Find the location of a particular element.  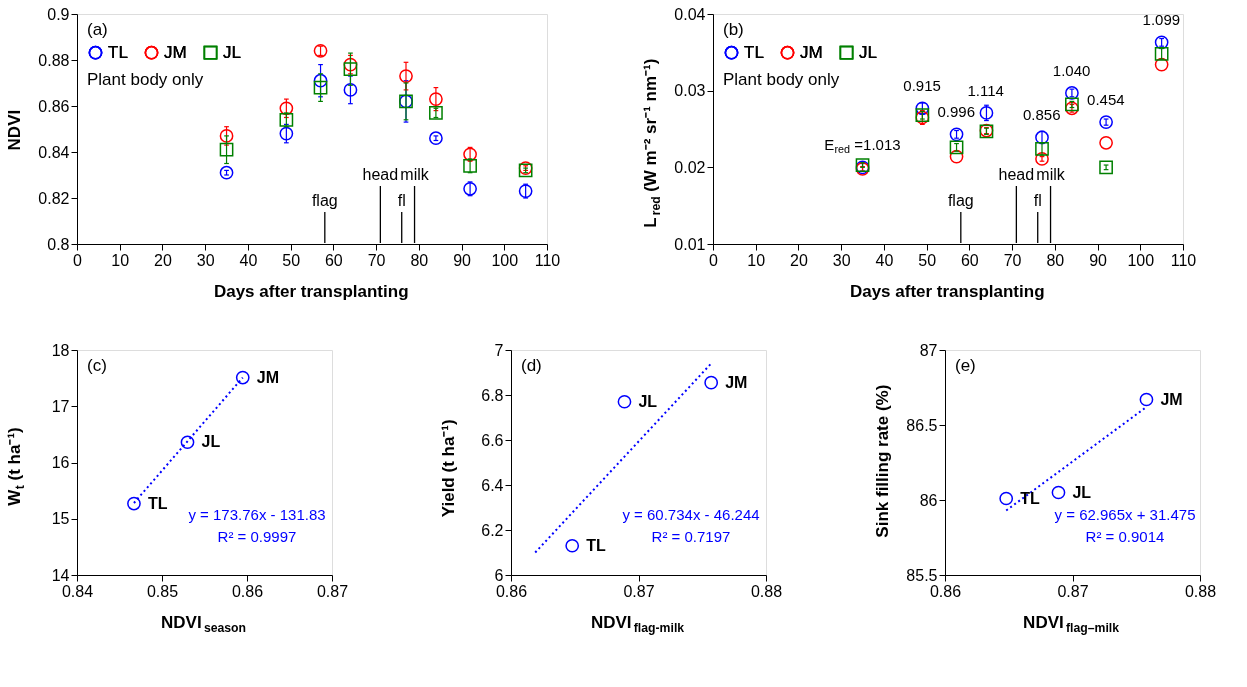

x-tick-label: 10 is located at coordinates (756, 260).